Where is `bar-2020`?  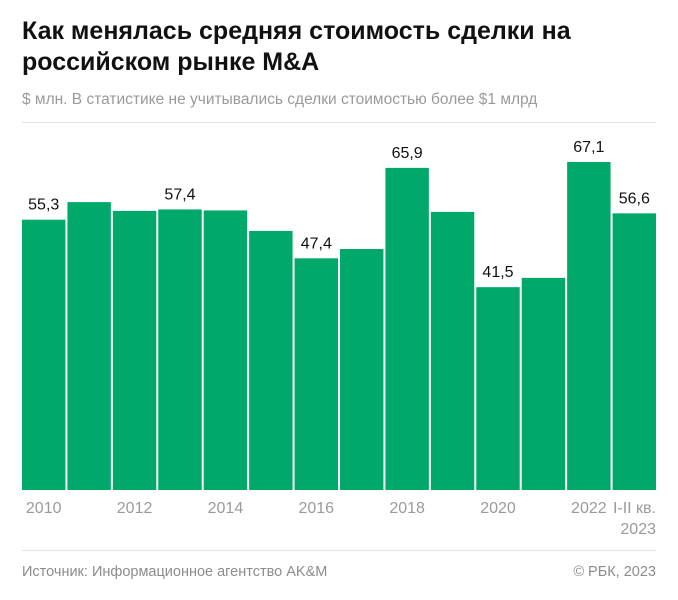 bar-2020 is located at coordinates (498, 388).